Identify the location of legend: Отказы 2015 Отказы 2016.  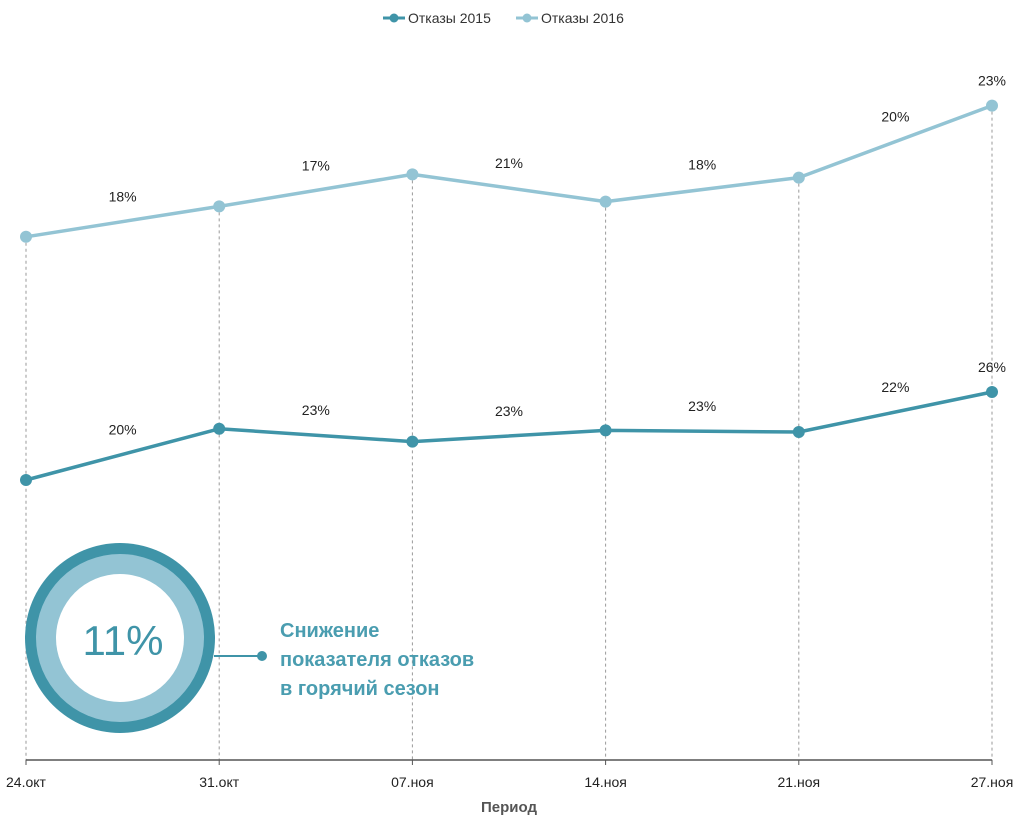
(503, 18).